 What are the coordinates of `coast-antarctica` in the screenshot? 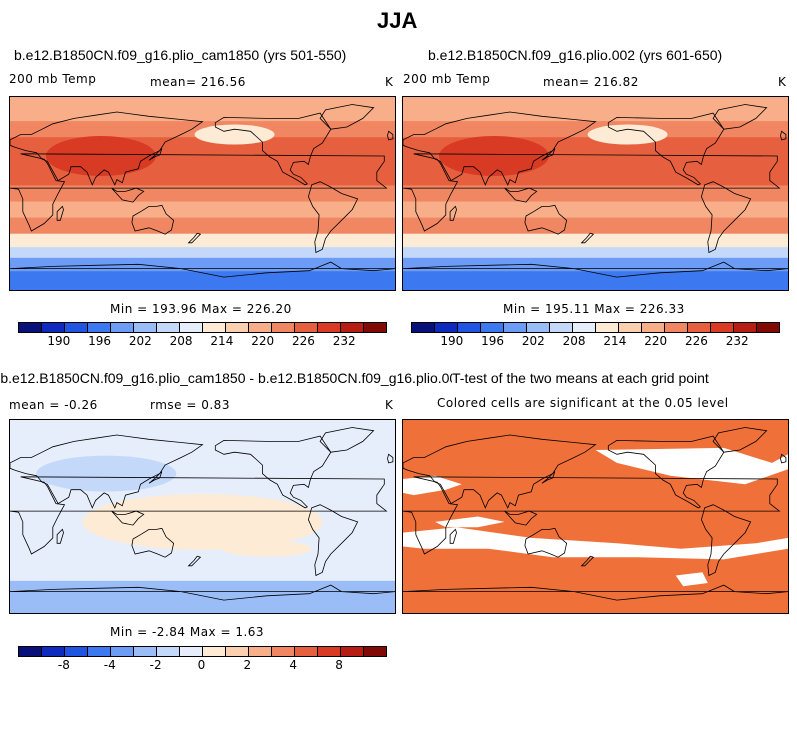 It's located at (202, 592).